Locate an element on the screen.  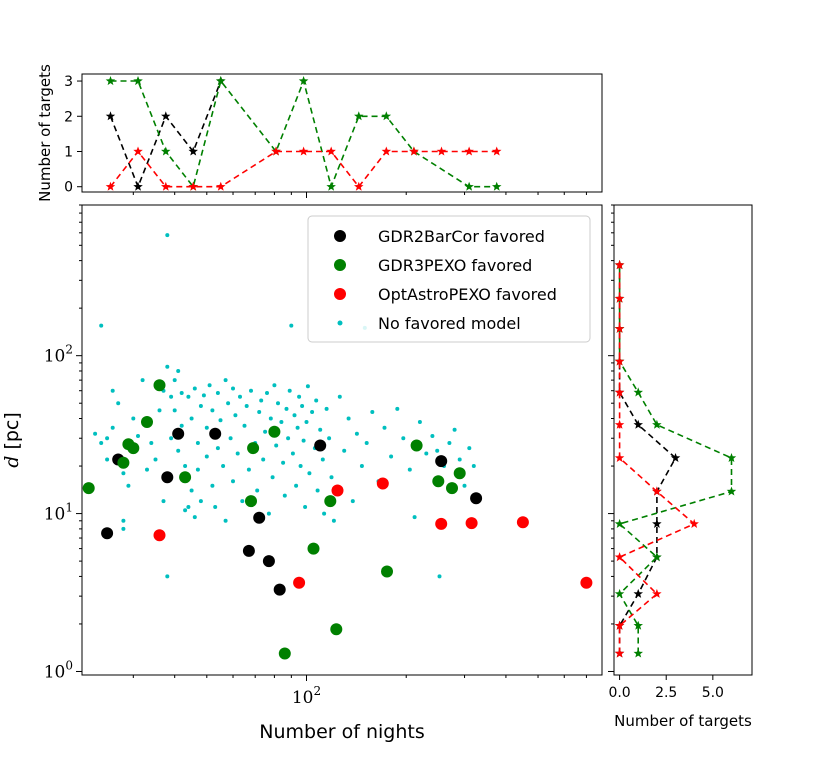
top-y-tick-label: 0 is located at coordinates (68, 188).